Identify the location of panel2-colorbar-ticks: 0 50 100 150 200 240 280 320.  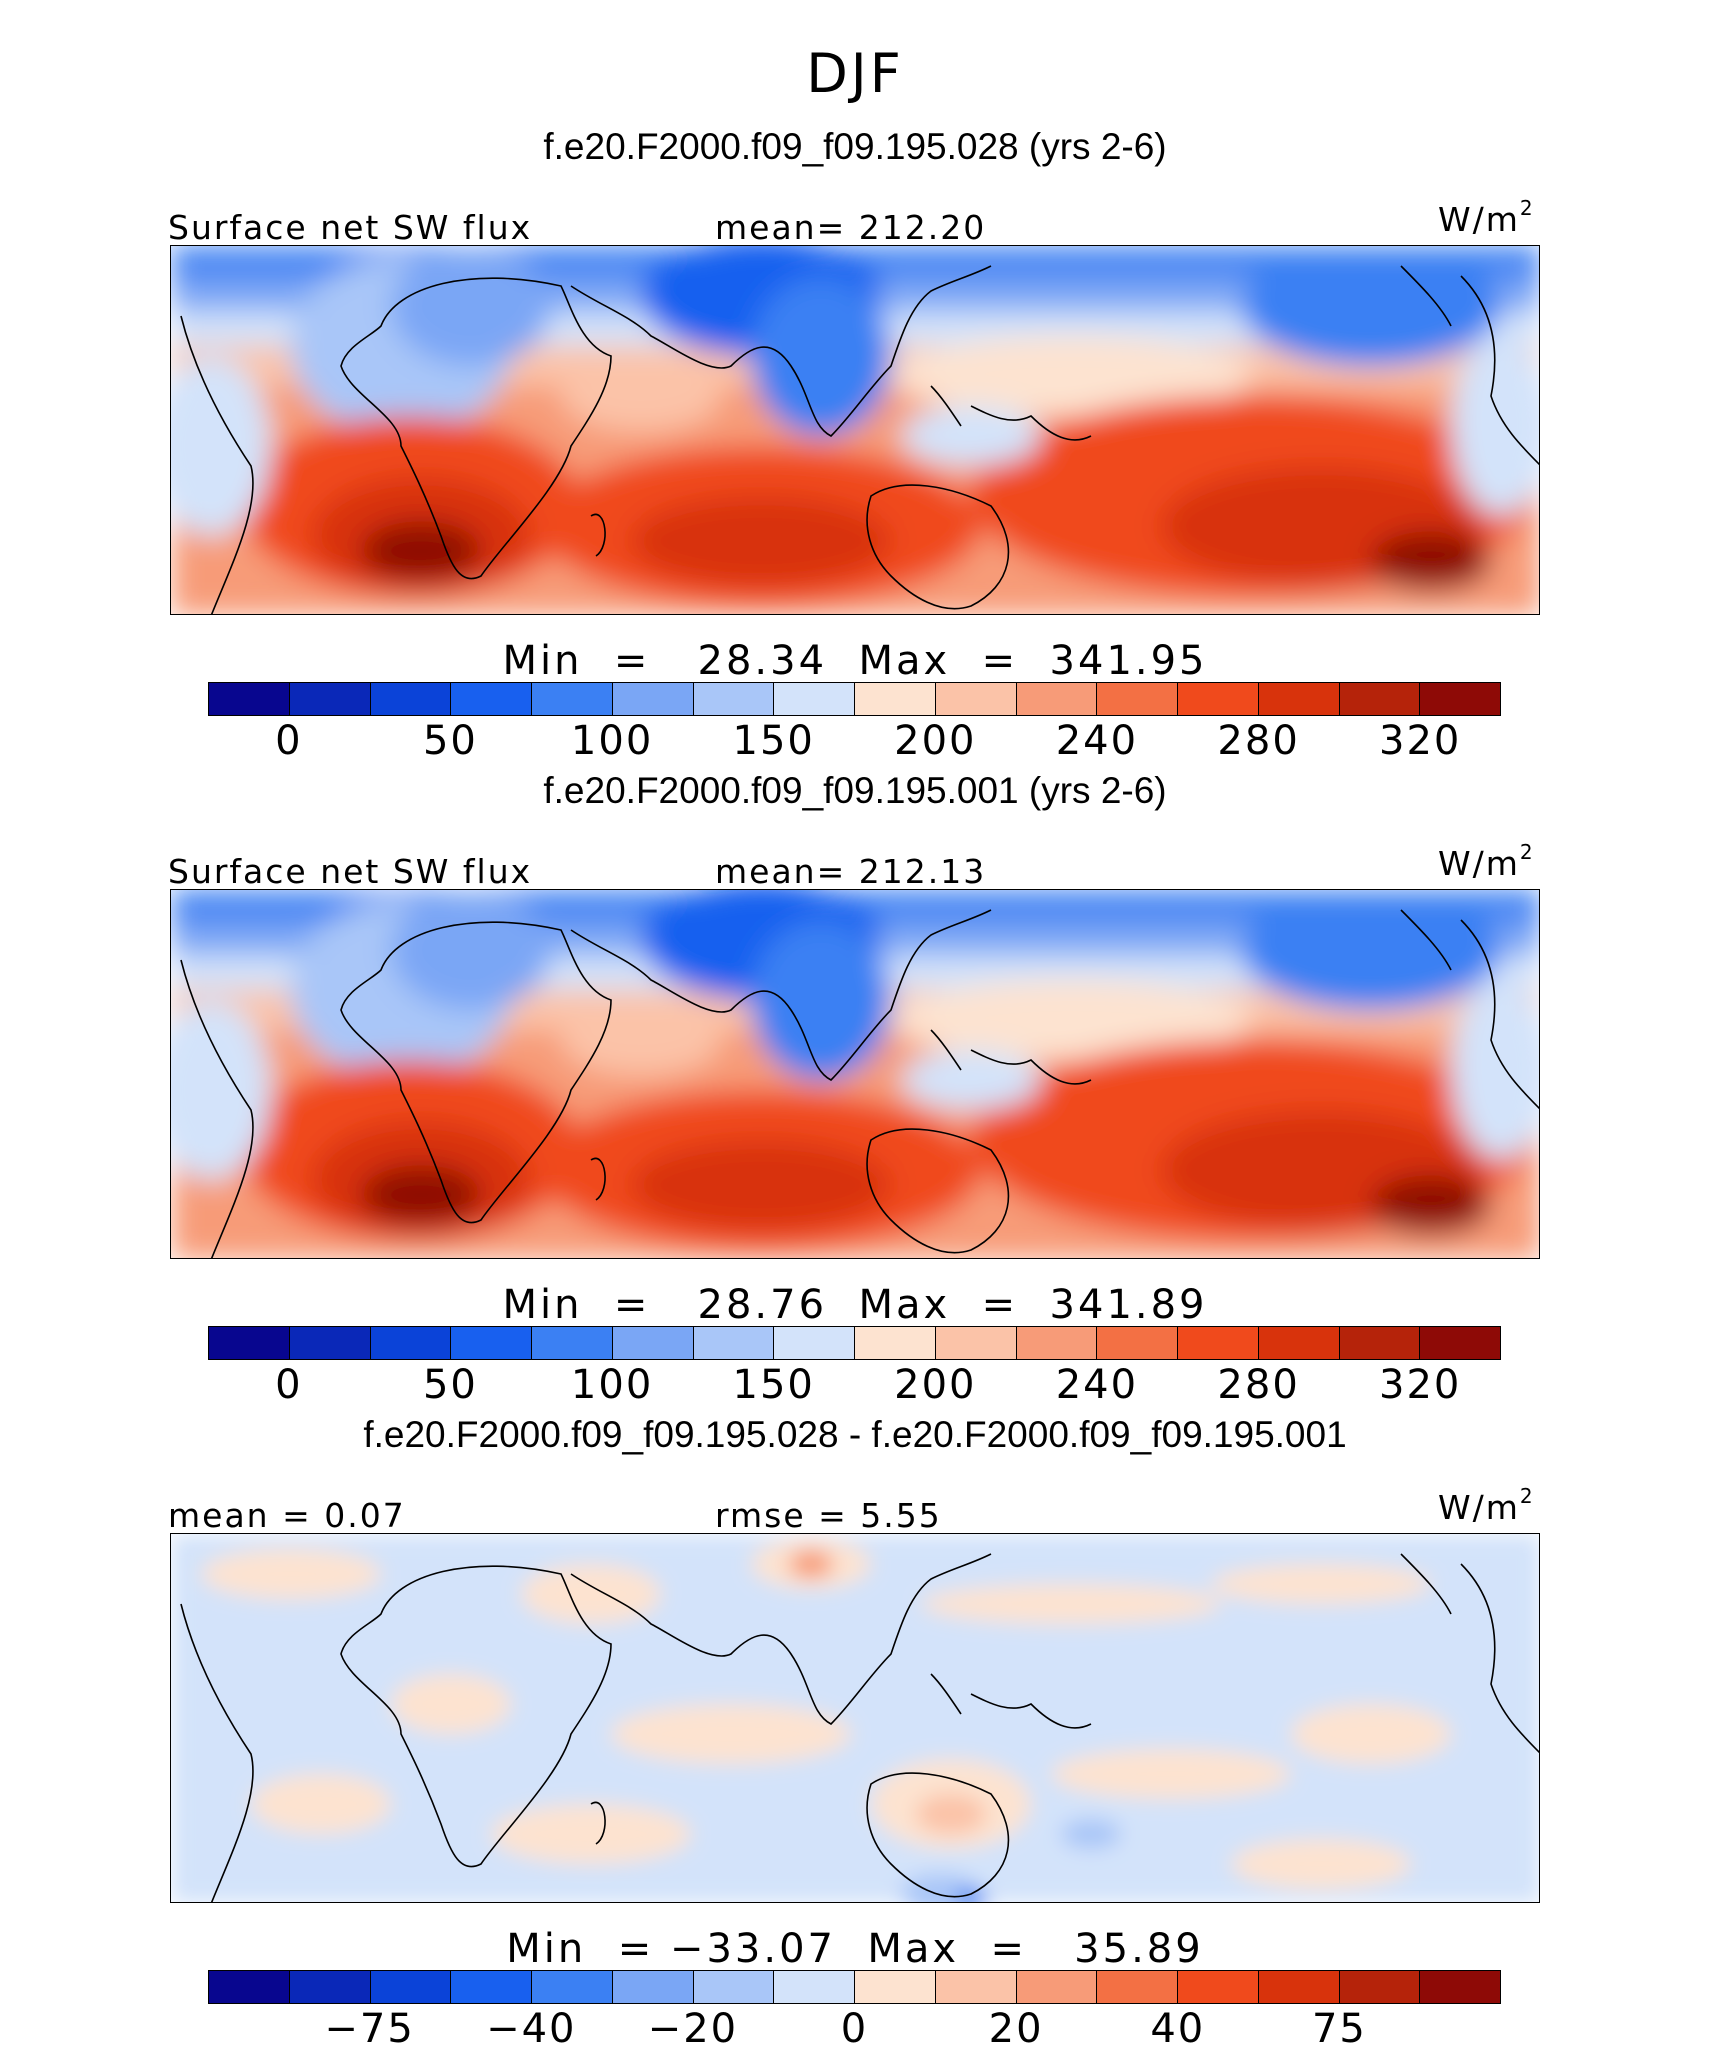
(854, 1386).